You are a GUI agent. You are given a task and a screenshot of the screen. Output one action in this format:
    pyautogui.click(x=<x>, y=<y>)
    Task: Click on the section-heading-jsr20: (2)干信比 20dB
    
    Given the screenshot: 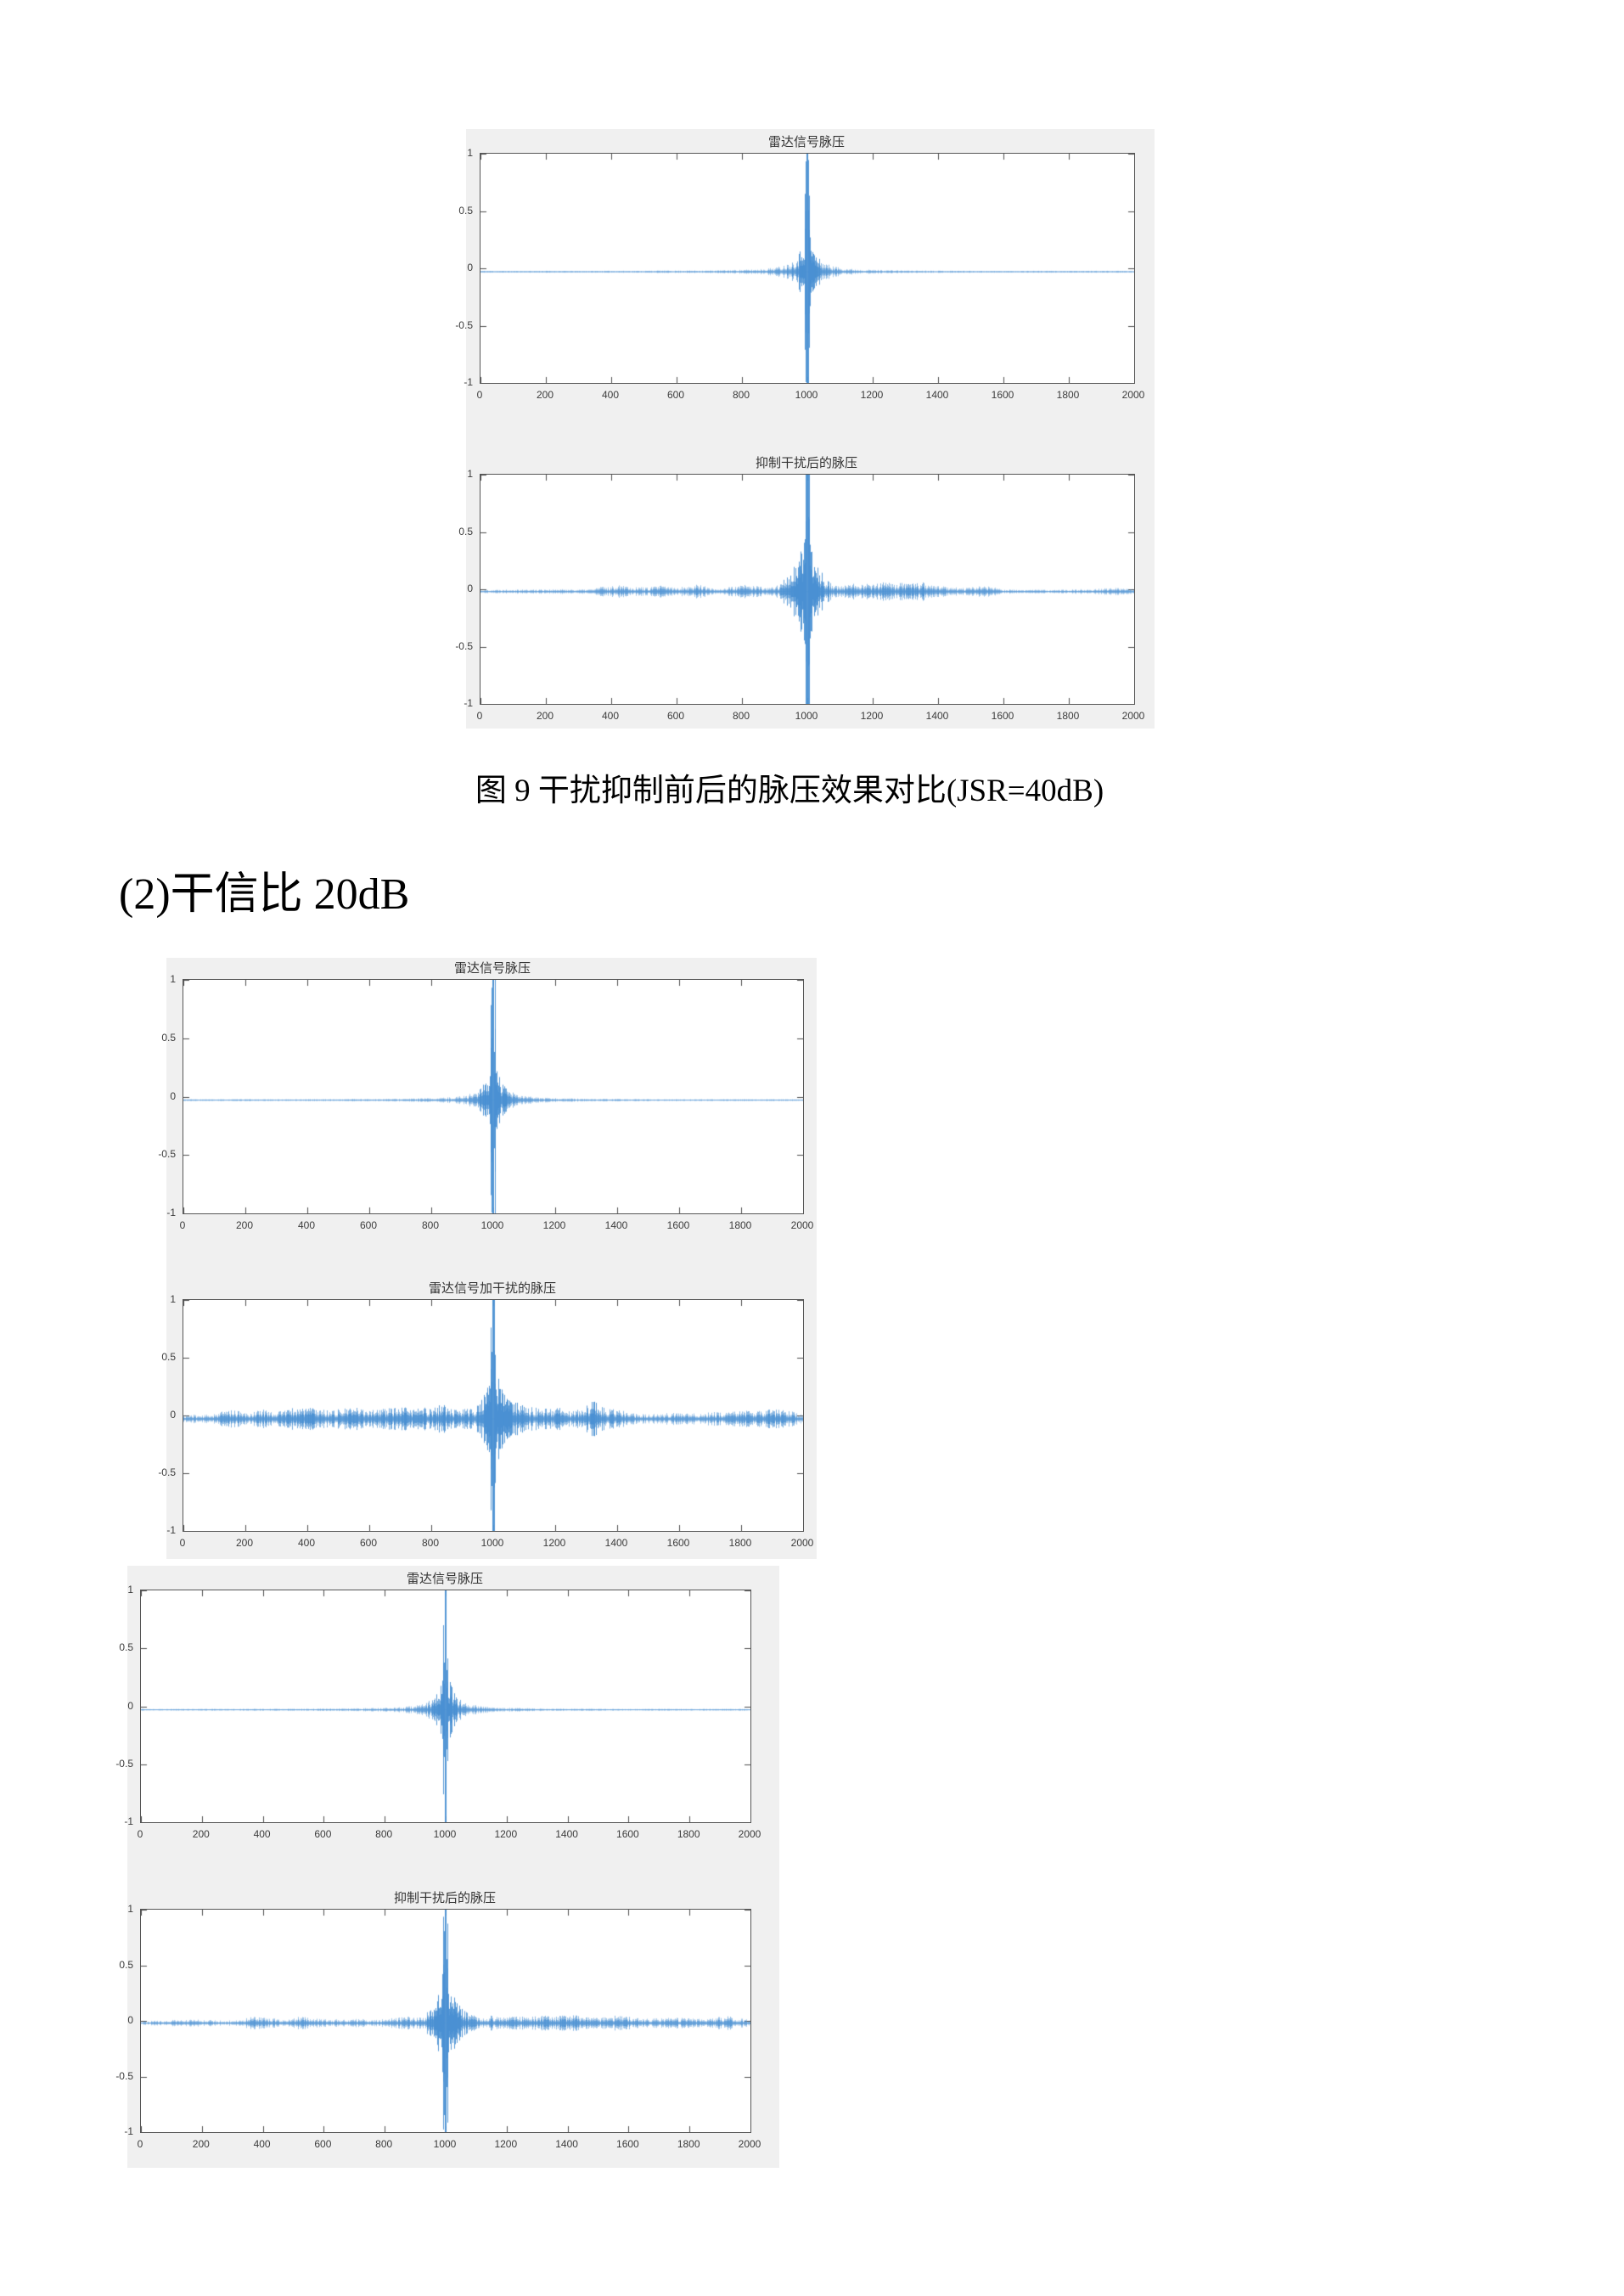 What is the action you would take?
    pyautogui.click(x=264, y=895)
    